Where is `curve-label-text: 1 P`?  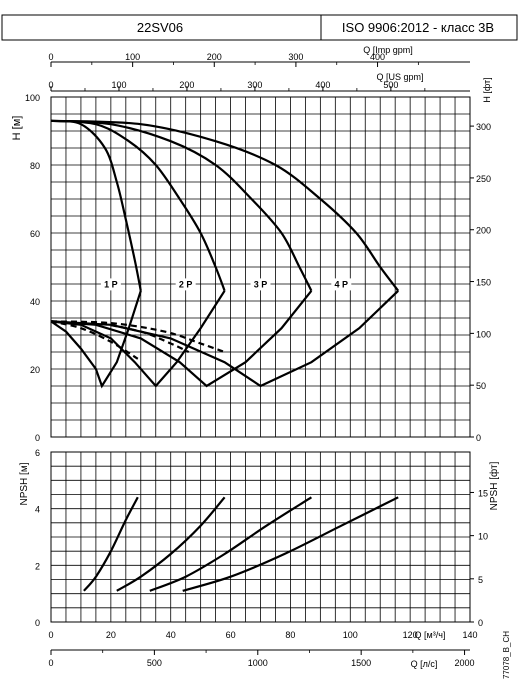
curve-label-text: 1 P is located at coordinates (111, 284).